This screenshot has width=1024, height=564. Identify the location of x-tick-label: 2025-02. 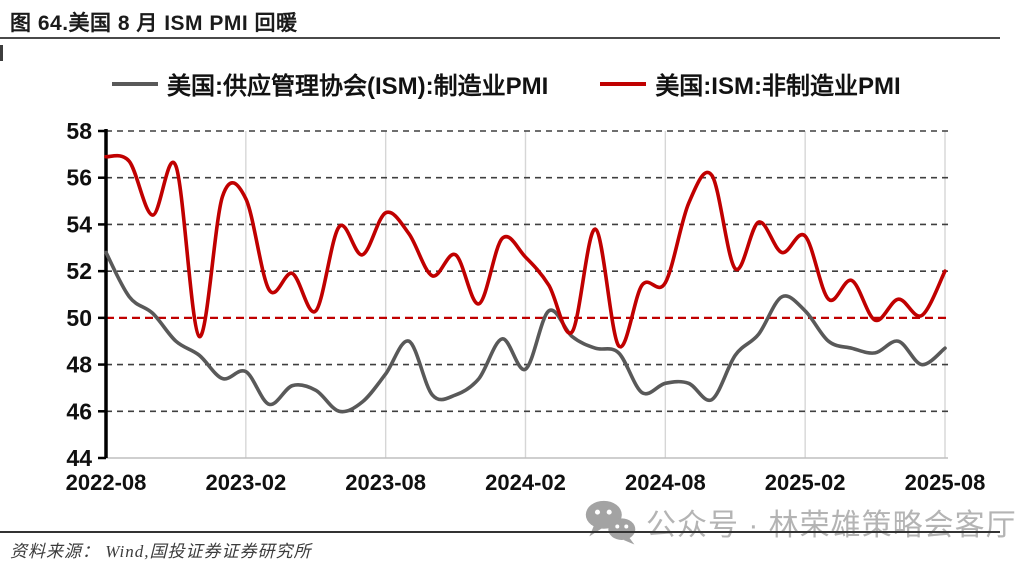
(805, 482).